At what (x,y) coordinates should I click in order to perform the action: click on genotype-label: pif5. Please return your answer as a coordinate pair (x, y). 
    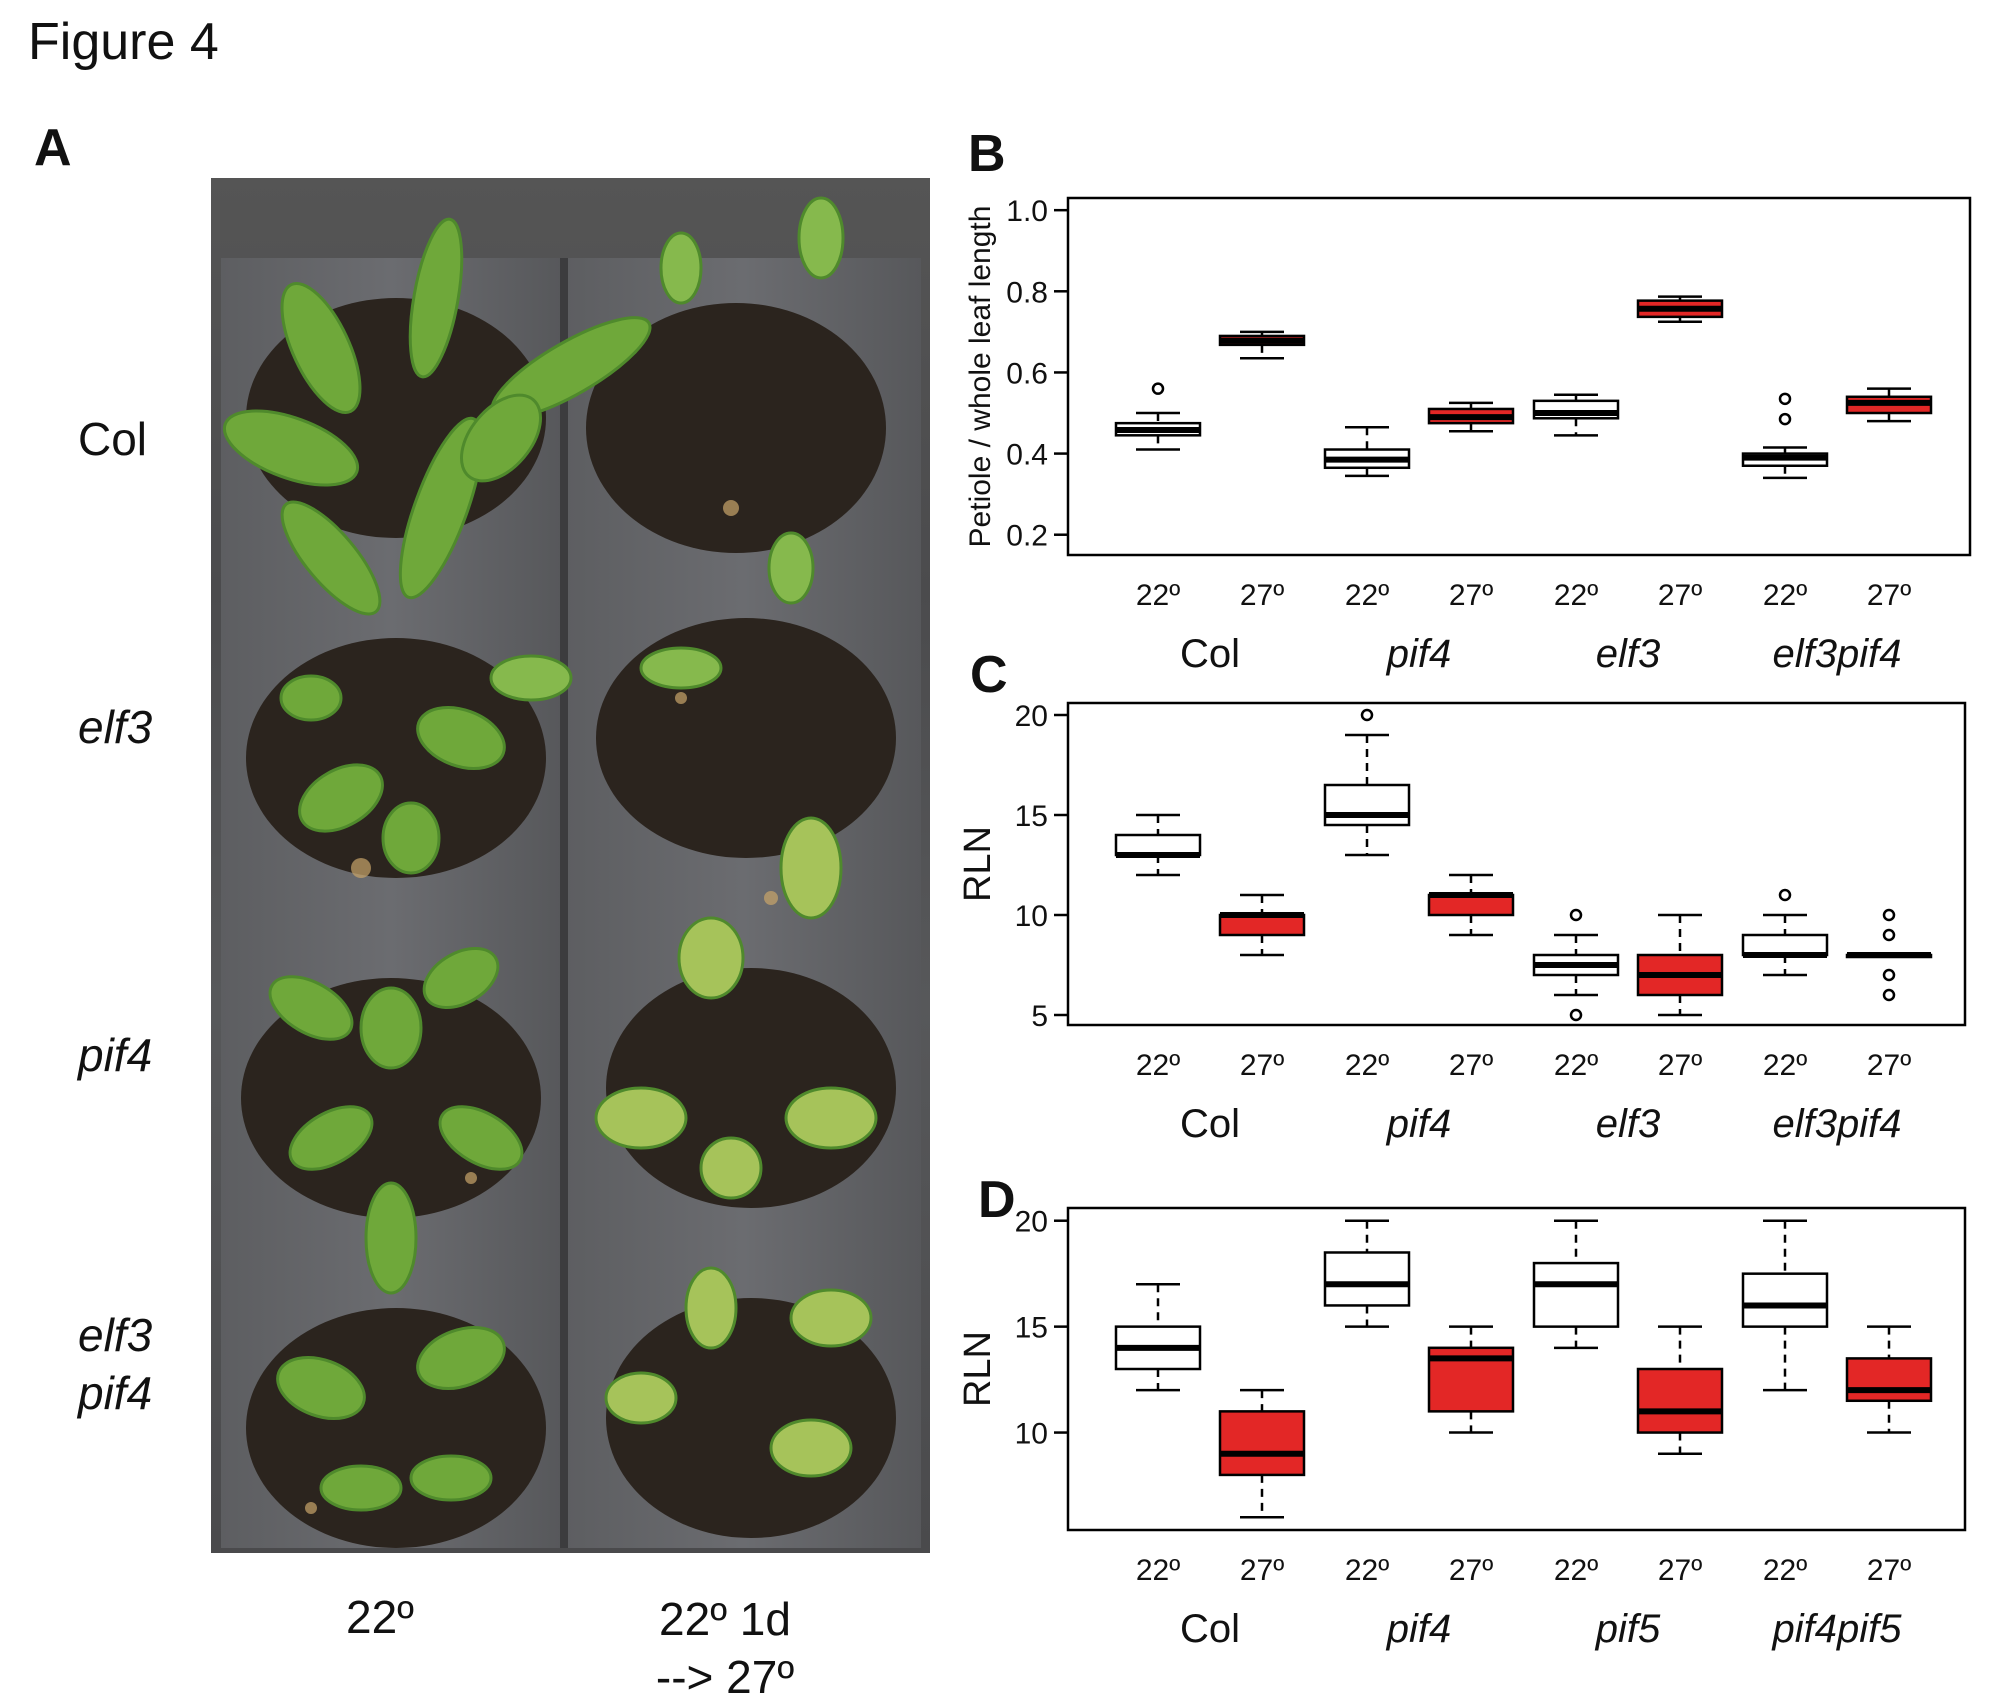
    Looking at the image, I should click on (1628, 1629).